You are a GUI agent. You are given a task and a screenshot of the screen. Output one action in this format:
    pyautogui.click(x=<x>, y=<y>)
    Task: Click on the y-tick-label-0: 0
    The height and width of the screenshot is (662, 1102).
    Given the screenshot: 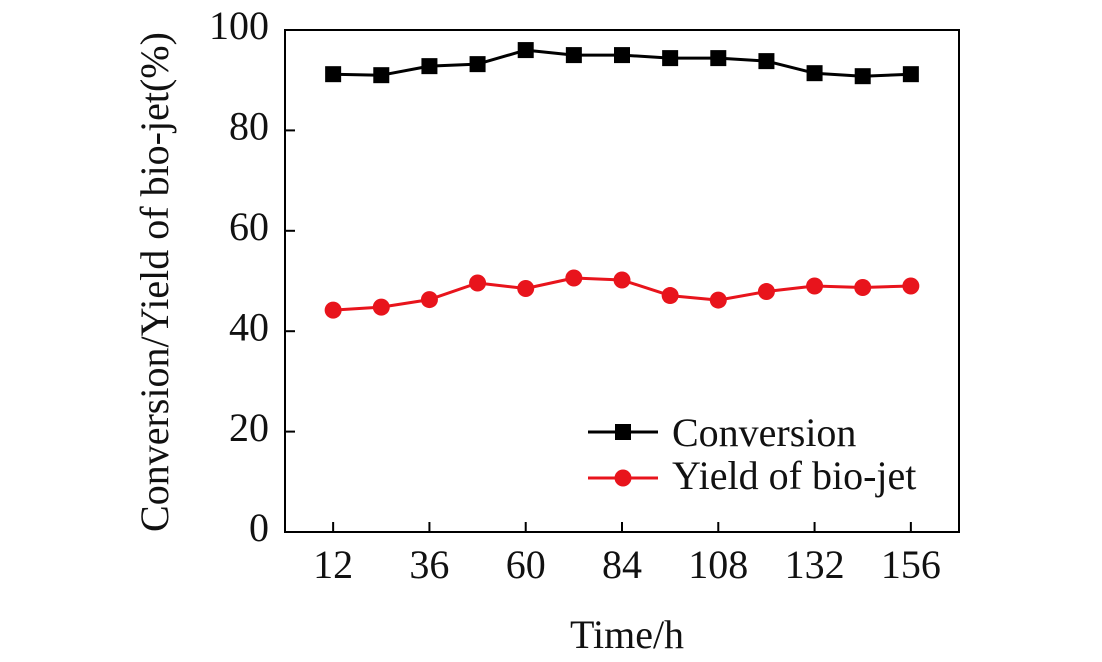 What is the action you would take?
    pyautogui.click(x=259, y=527)
    